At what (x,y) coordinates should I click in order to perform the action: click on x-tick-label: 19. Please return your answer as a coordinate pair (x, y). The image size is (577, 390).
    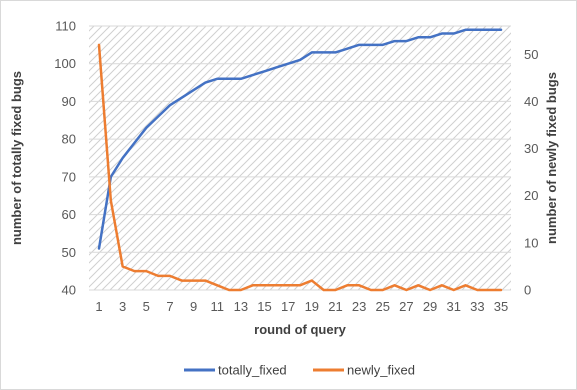
    Looking at the image, I should click on (312, 306).